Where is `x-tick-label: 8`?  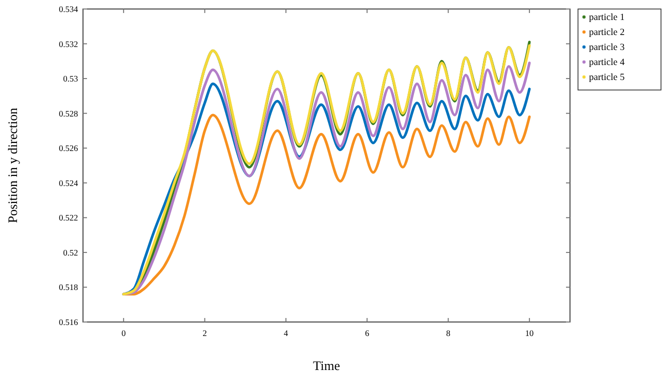
x-tick-label: 8 is located at coordinates (448, 333).